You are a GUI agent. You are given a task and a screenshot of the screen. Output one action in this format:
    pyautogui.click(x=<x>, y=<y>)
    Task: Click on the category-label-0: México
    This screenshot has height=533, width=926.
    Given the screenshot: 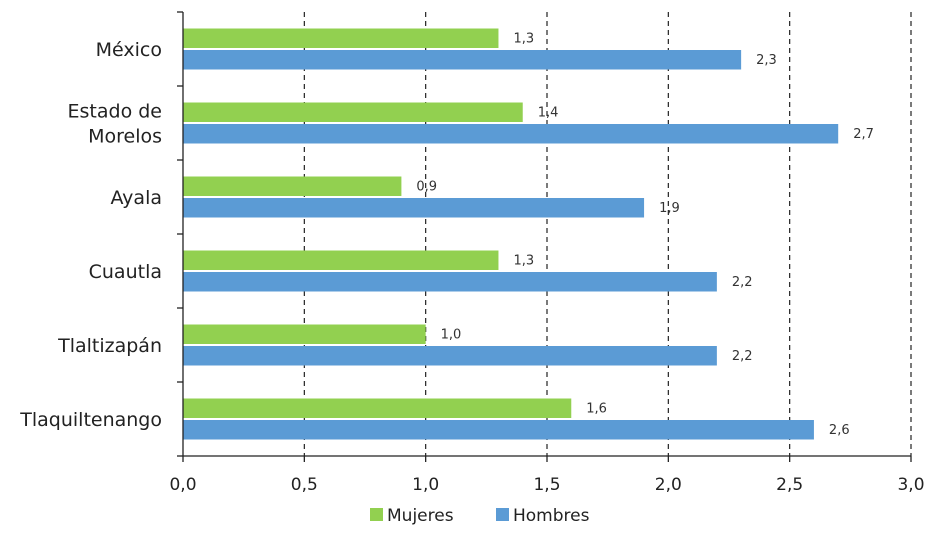 What is the action you would take?
    pyautogui.click(x=129, y=50)
    